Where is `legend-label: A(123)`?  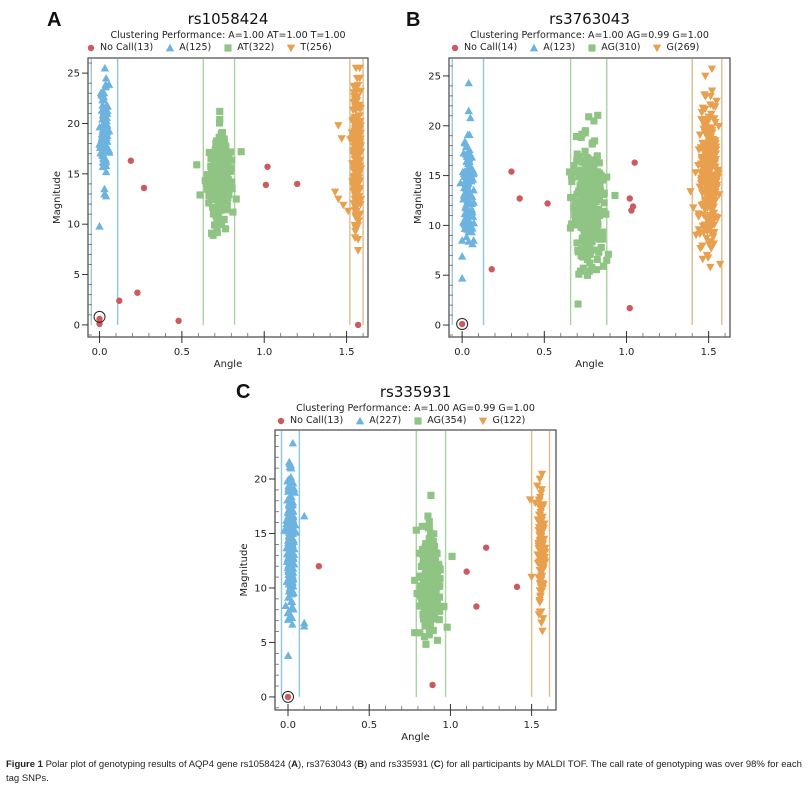
legend-label: A(123) is located at coordinates (559, 47).